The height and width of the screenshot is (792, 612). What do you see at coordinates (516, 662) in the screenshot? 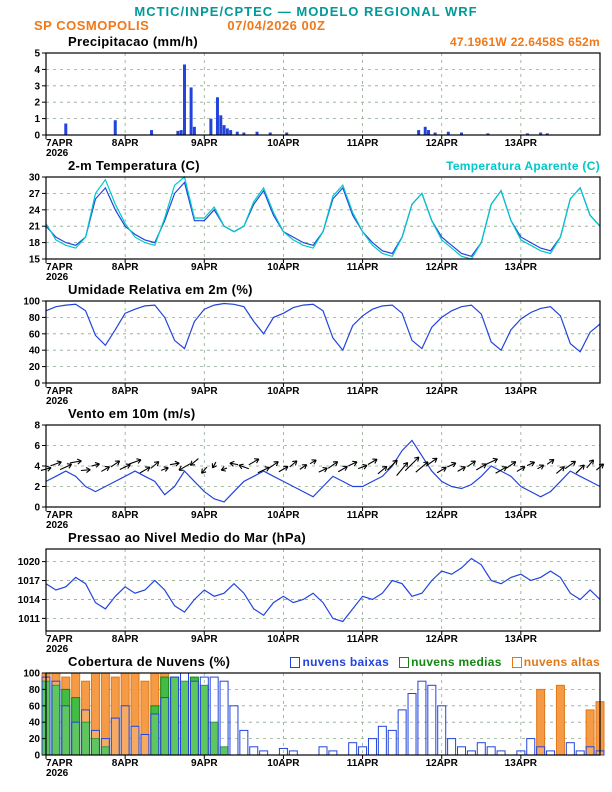
I see `legend-swatch-altas-icon` at bounding box center [516, 662].